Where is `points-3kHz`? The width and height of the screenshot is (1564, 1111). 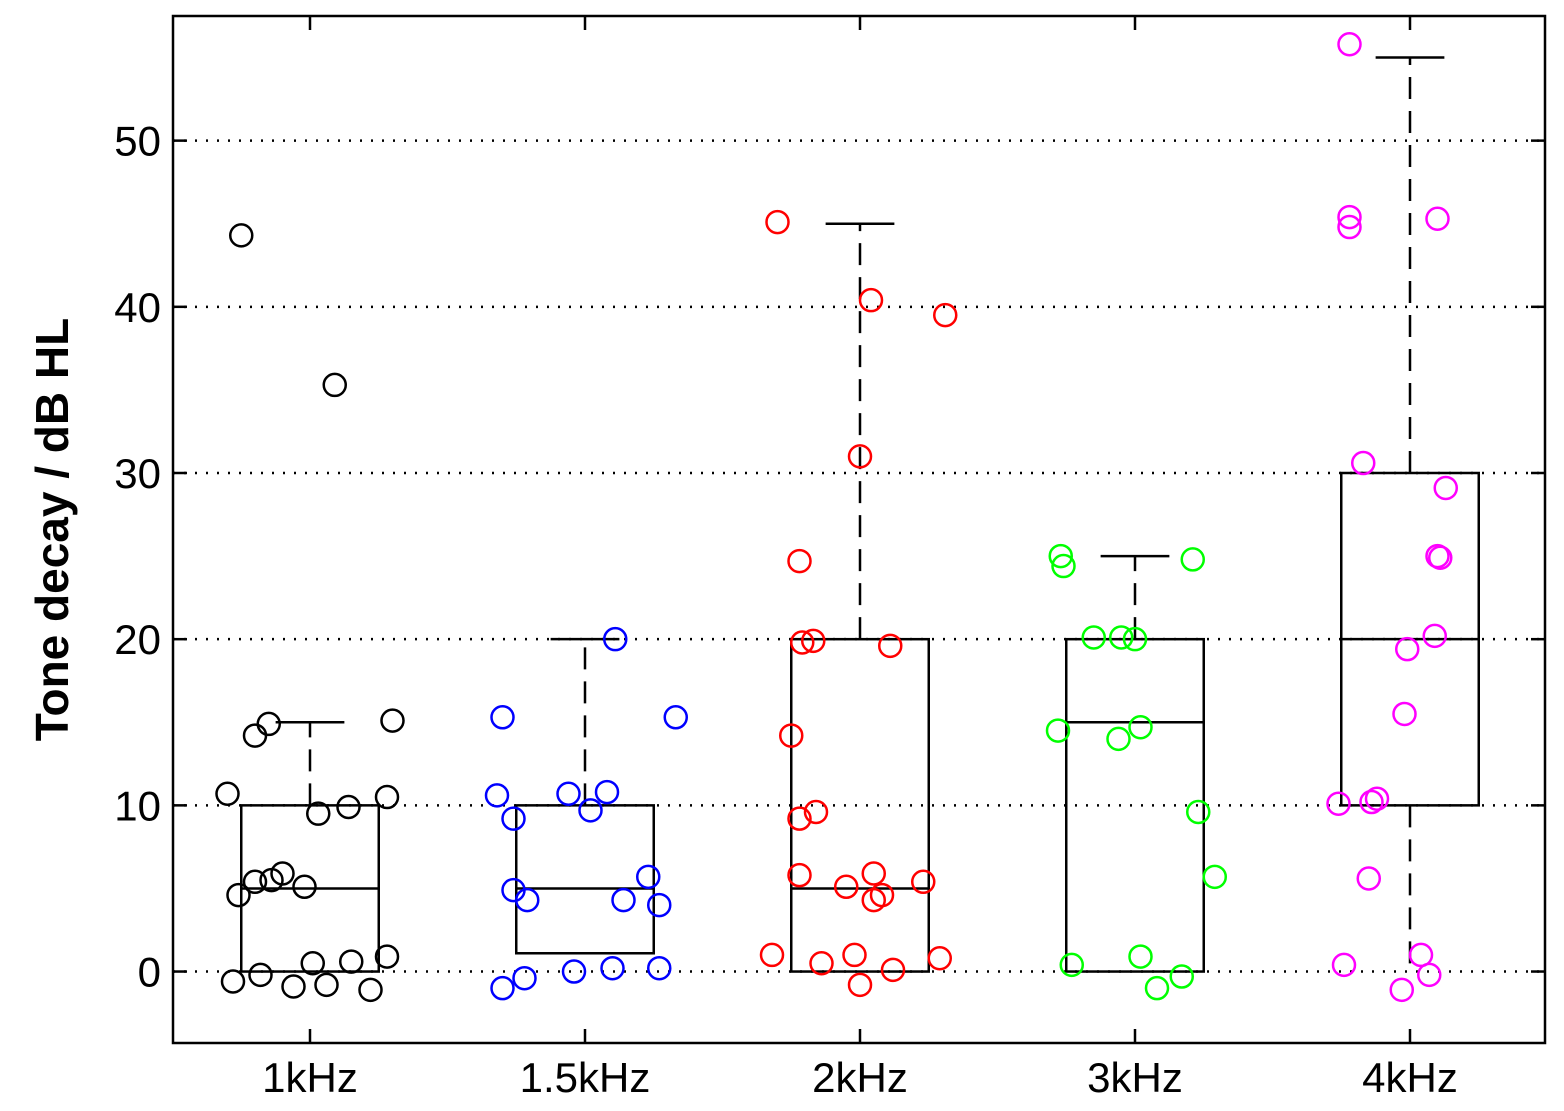 points-3kHz is located at coordinates (1136, 772).